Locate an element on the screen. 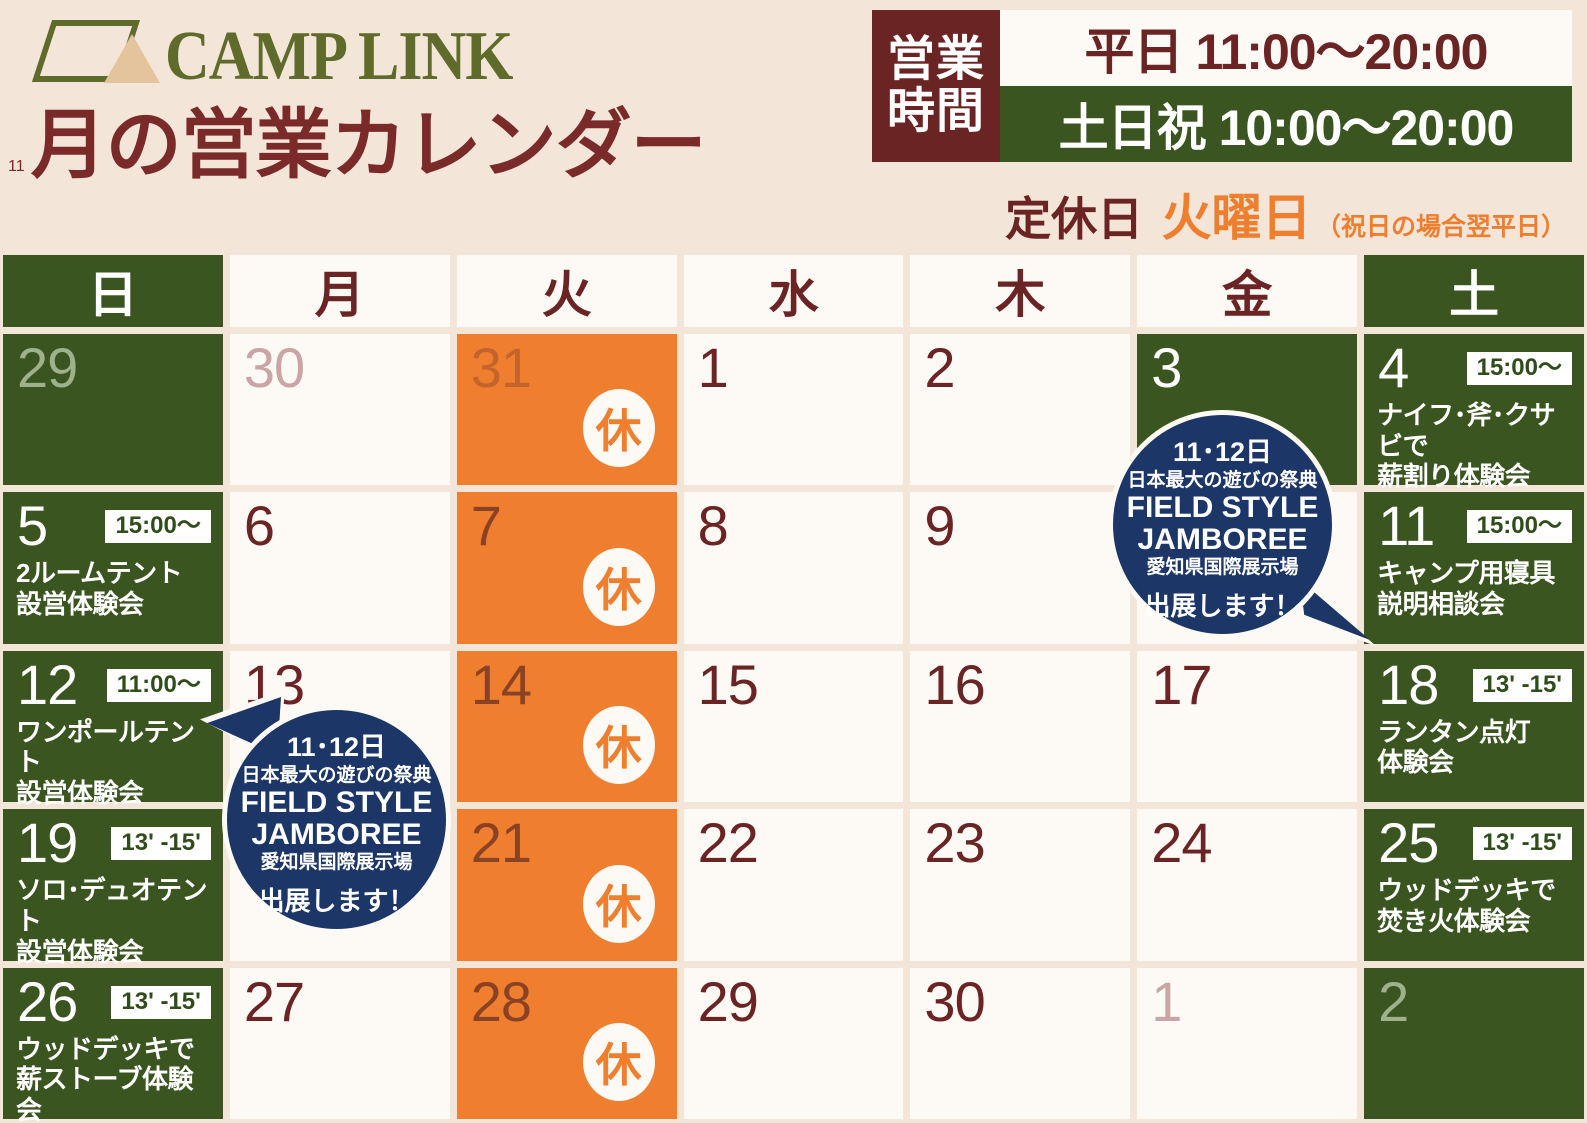 The image size is (1587, 1123). event-title-line: 説明相談会 is located at coordinates (1441, 604).